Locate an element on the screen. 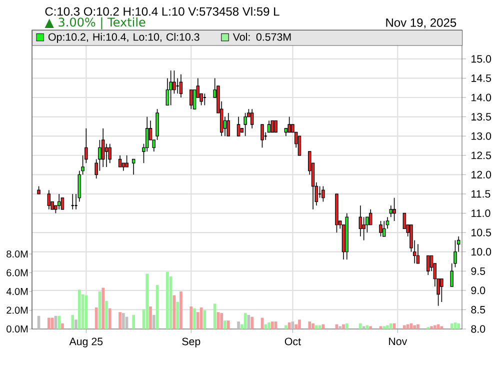 The width and height of the screenshot is (500, 366). y-tick-label: 8.5 is located at coordinates (478, 310).